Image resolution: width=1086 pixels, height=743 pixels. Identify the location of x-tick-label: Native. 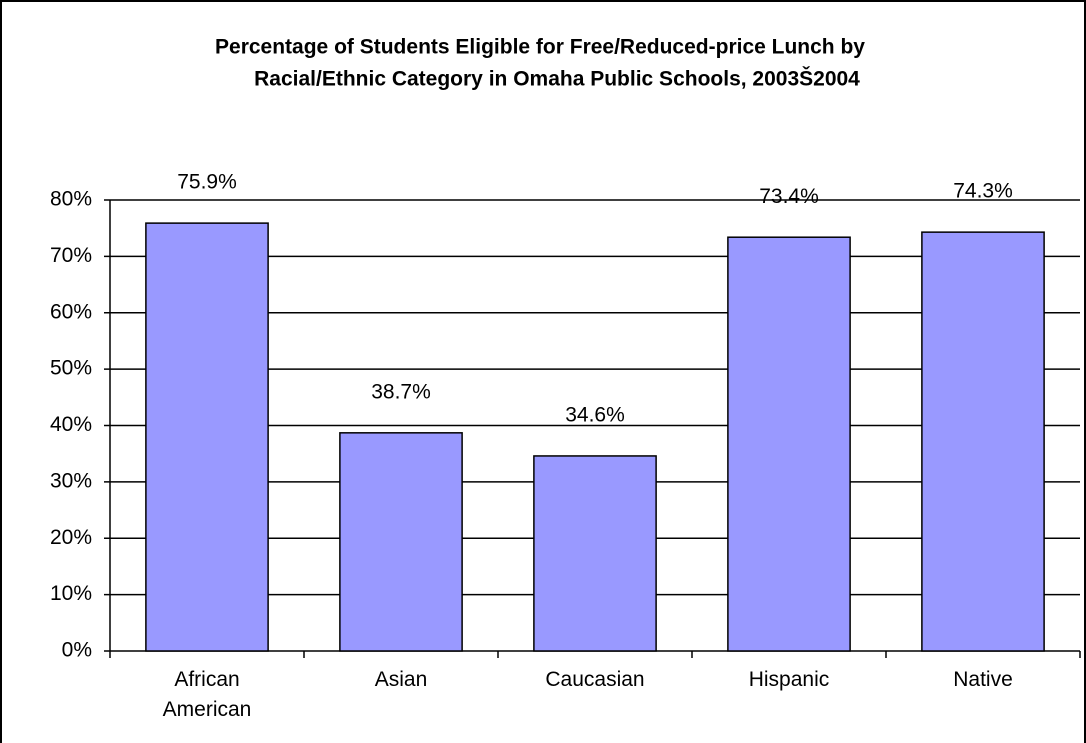
(983, 679).